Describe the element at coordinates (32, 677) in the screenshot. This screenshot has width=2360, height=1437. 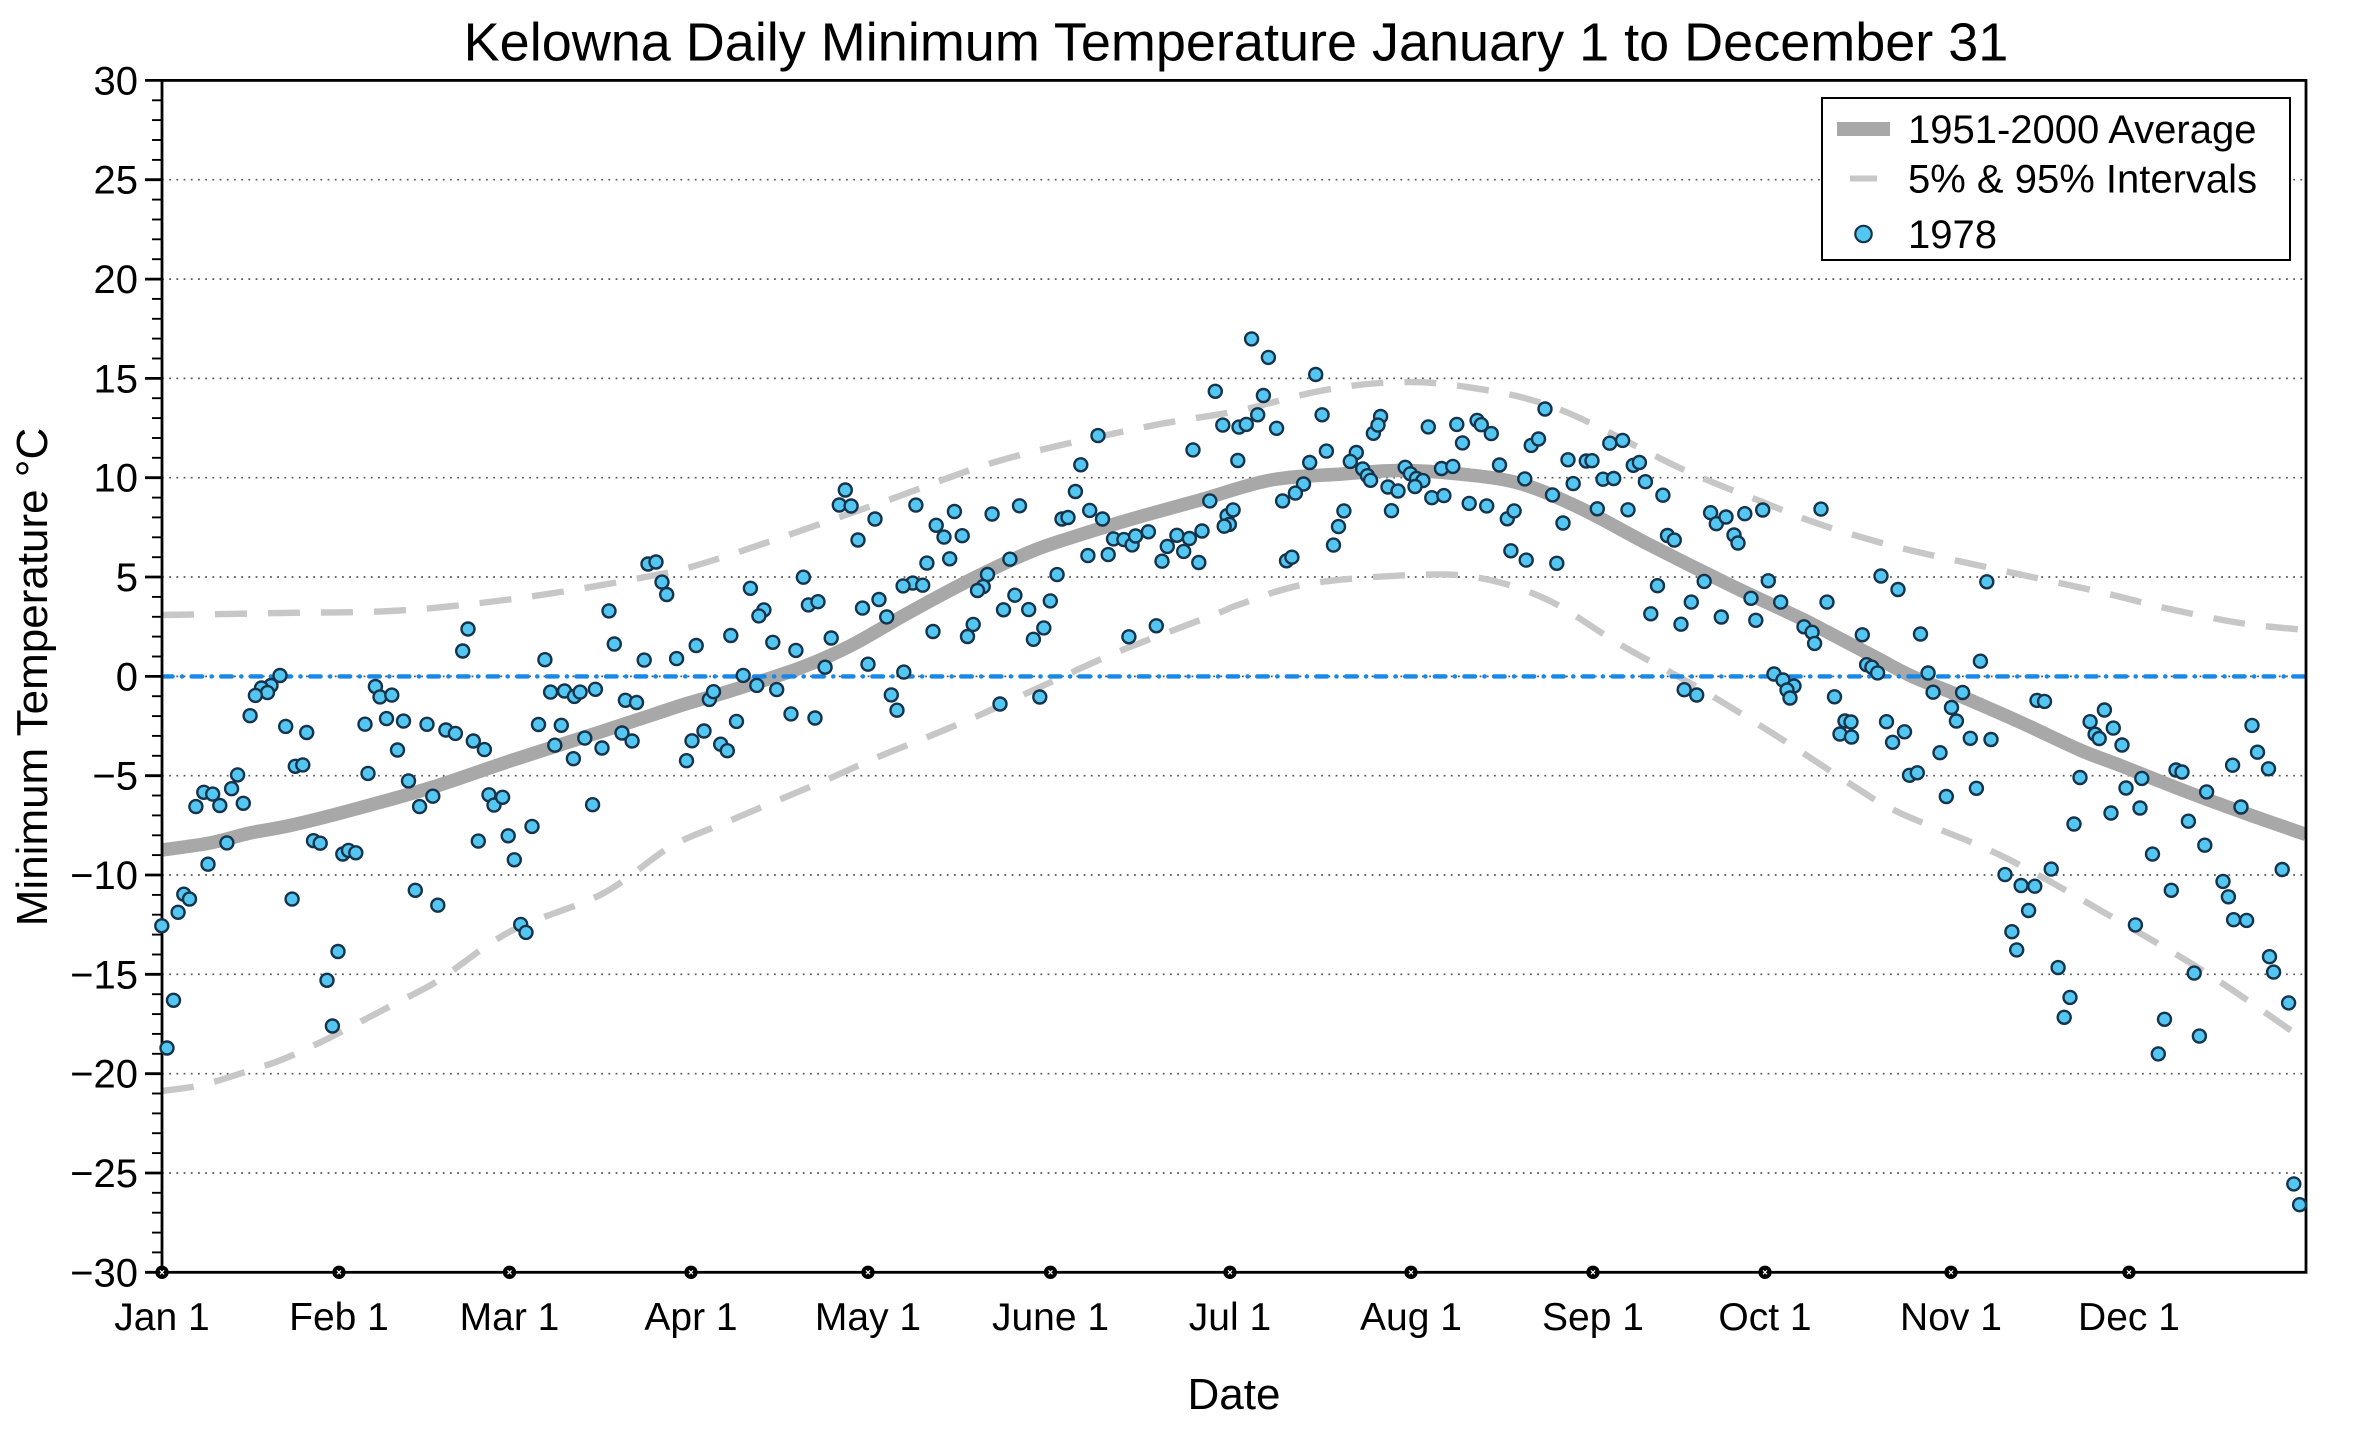
I see `svg-text: Minimum Temperature °C` at that location.